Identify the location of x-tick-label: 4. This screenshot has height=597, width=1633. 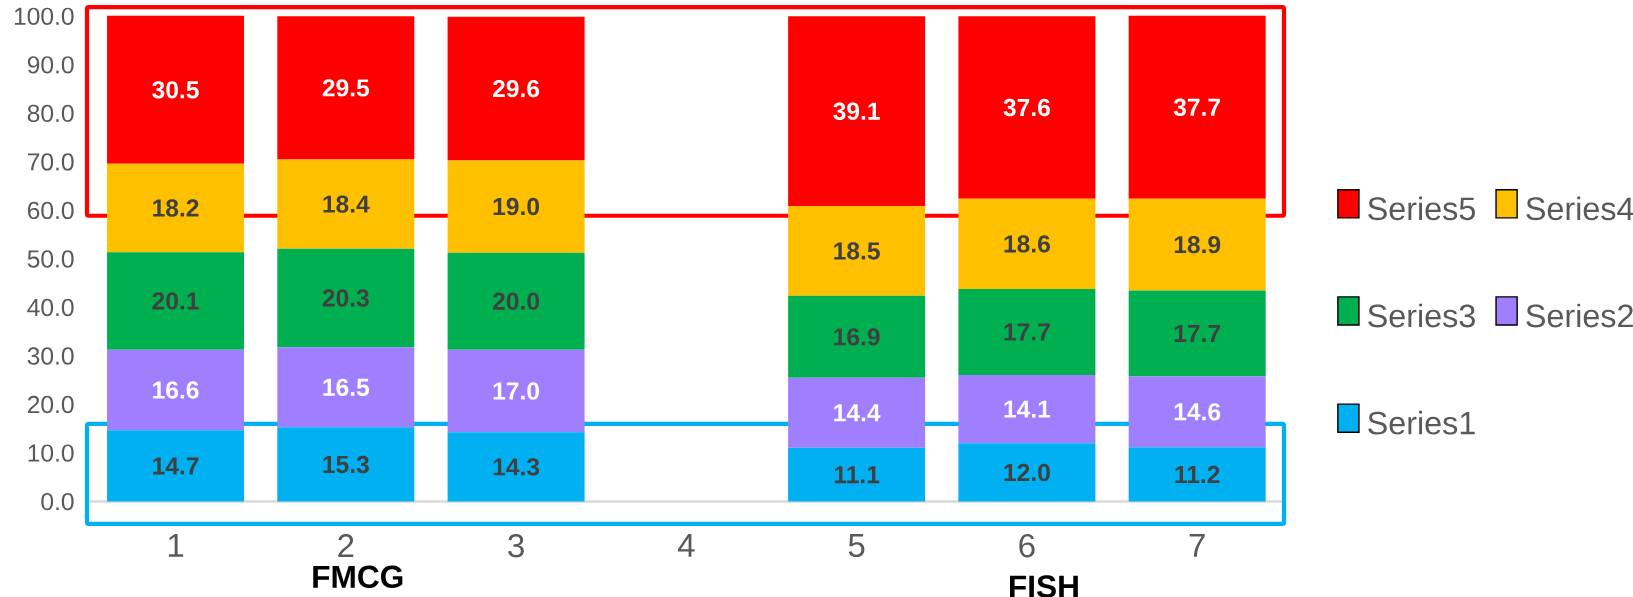
(686, 545).